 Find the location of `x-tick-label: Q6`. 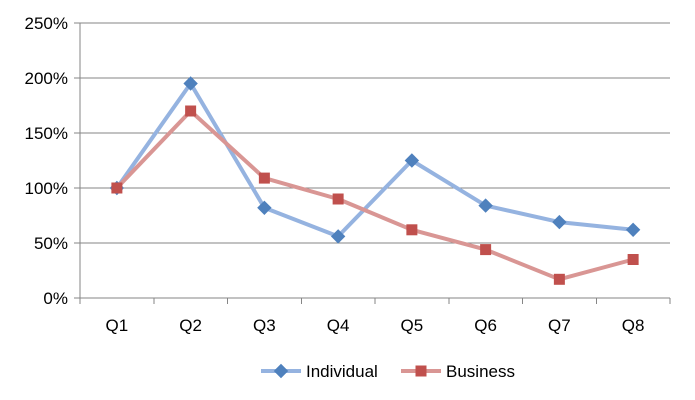

x-tick-label: Q6 is located at coordinates (485, 325).